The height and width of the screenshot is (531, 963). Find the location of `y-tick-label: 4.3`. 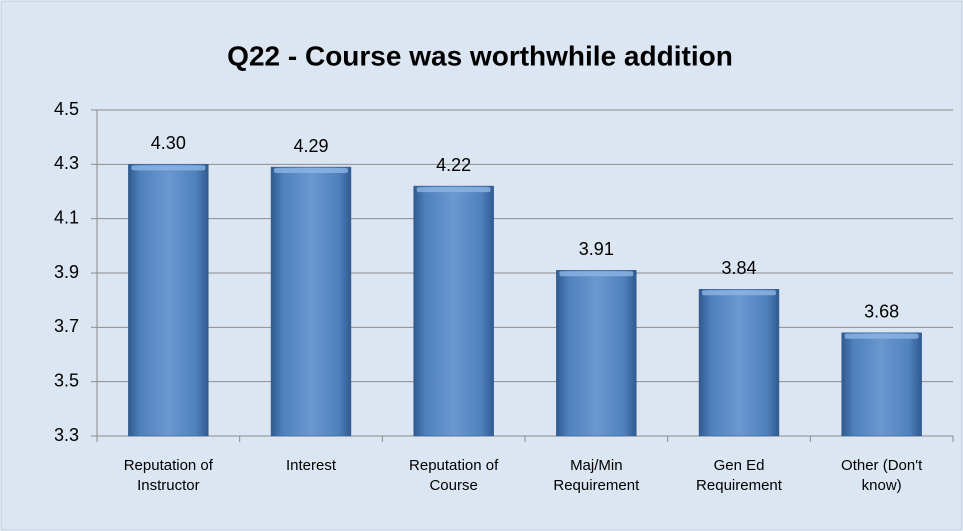

y-tick-label: 4.3 is located at coordinates (66, 163).